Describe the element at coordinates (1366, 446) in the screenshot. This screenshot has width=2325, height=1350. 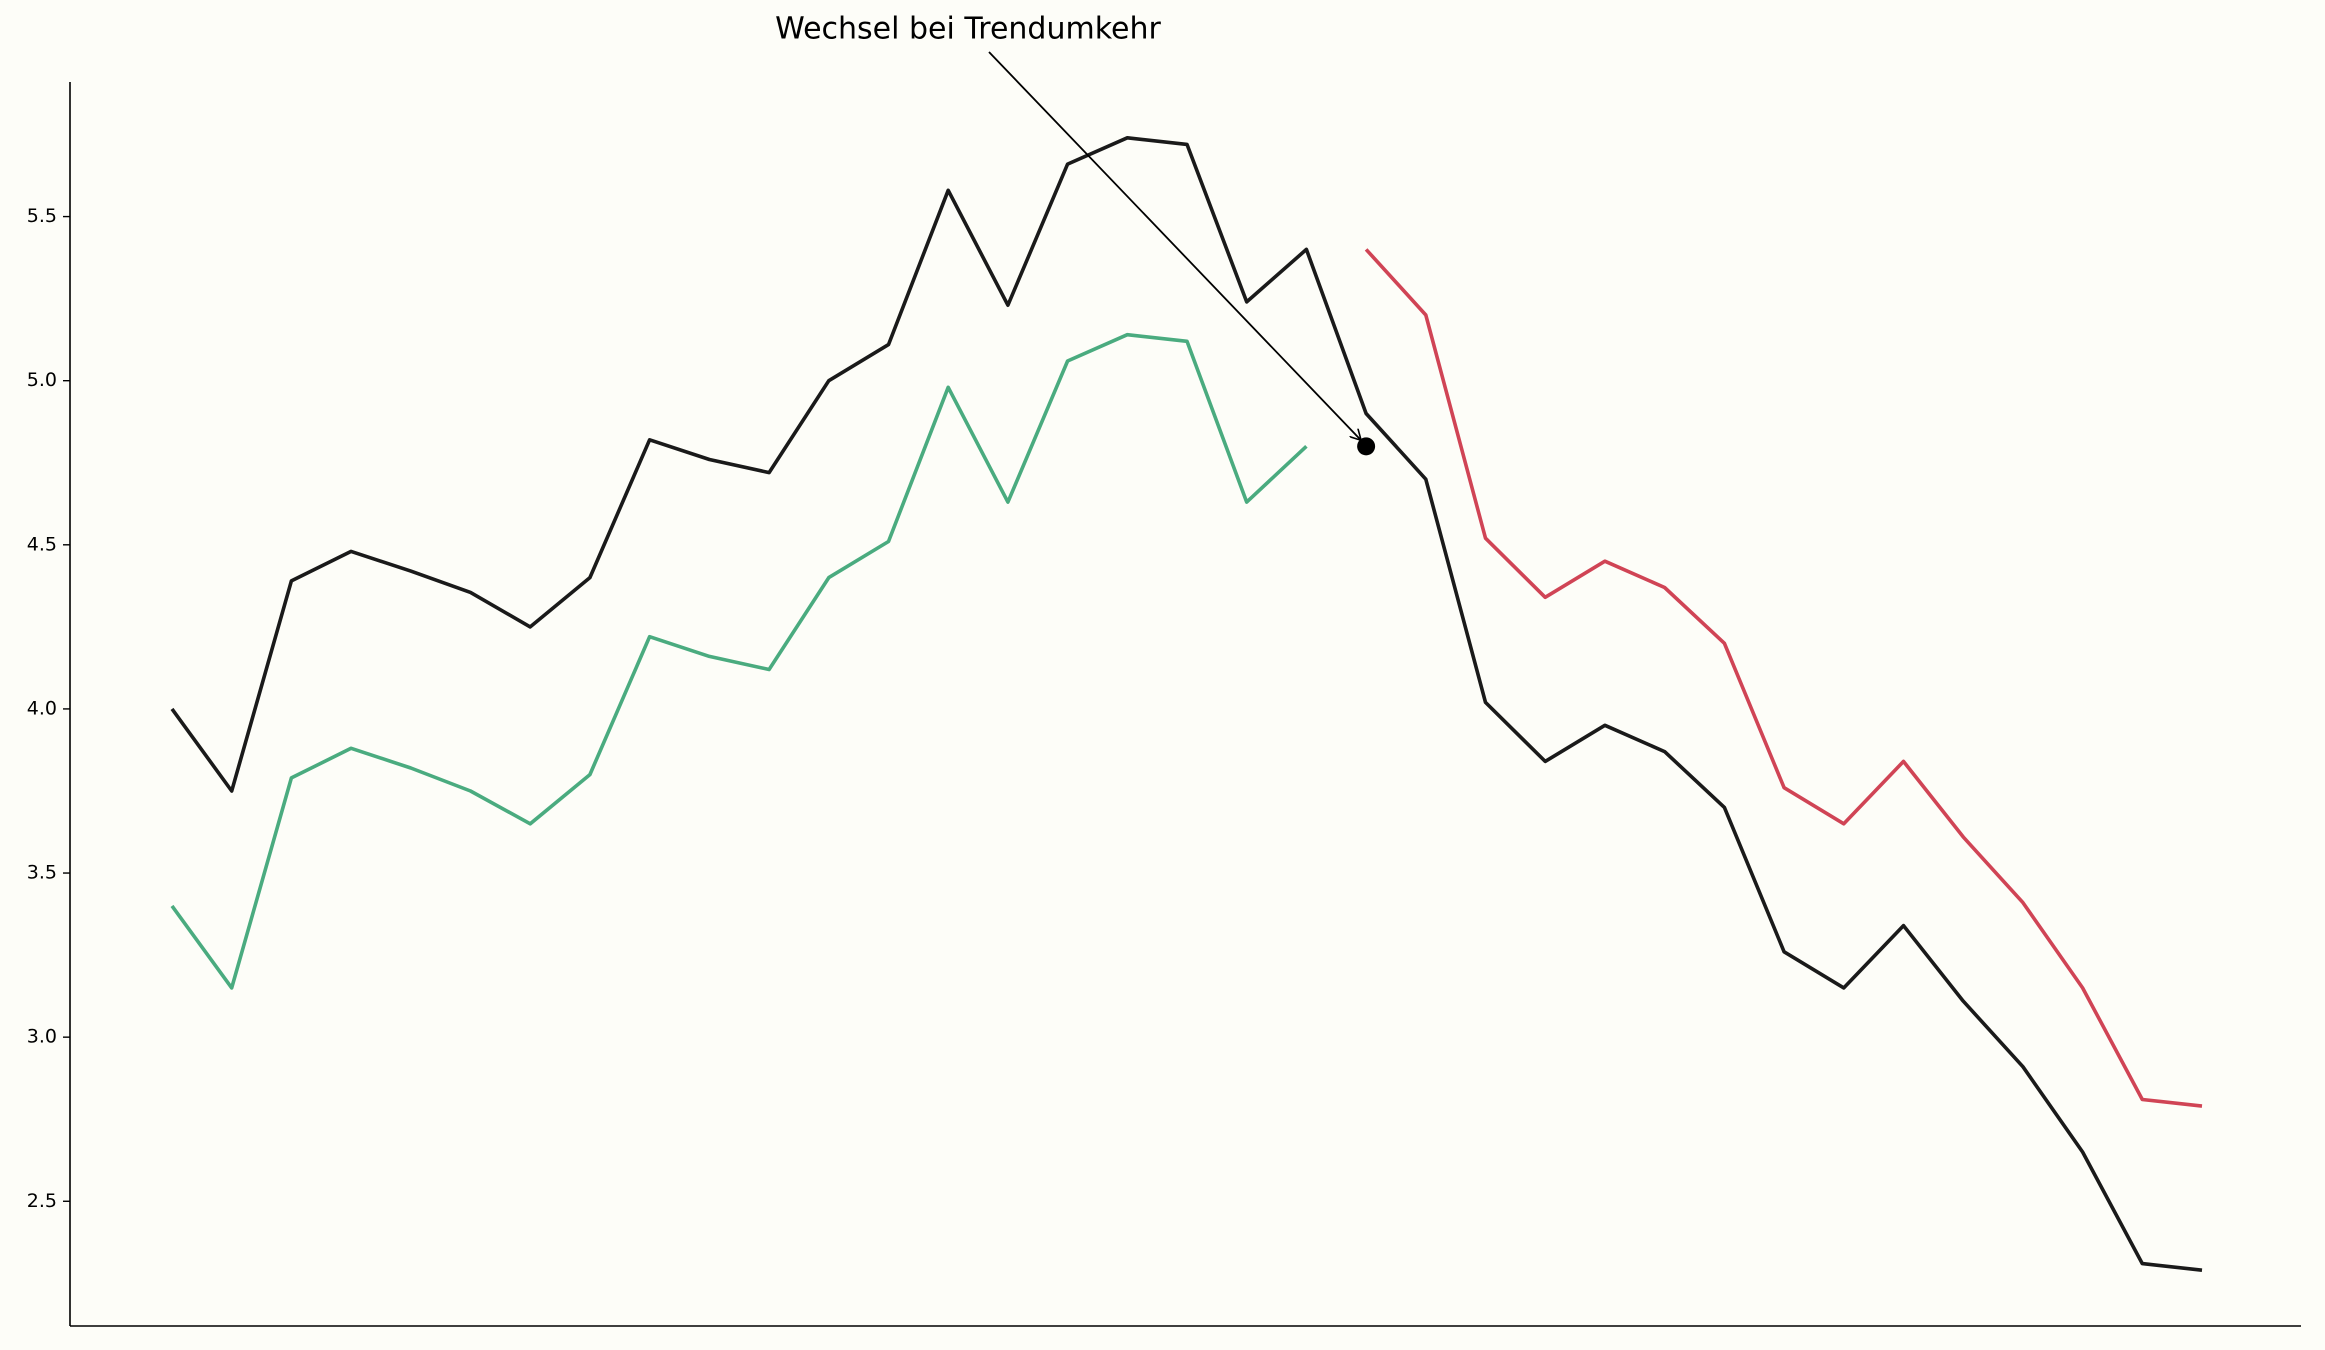
I see `annotation-point` at that location.